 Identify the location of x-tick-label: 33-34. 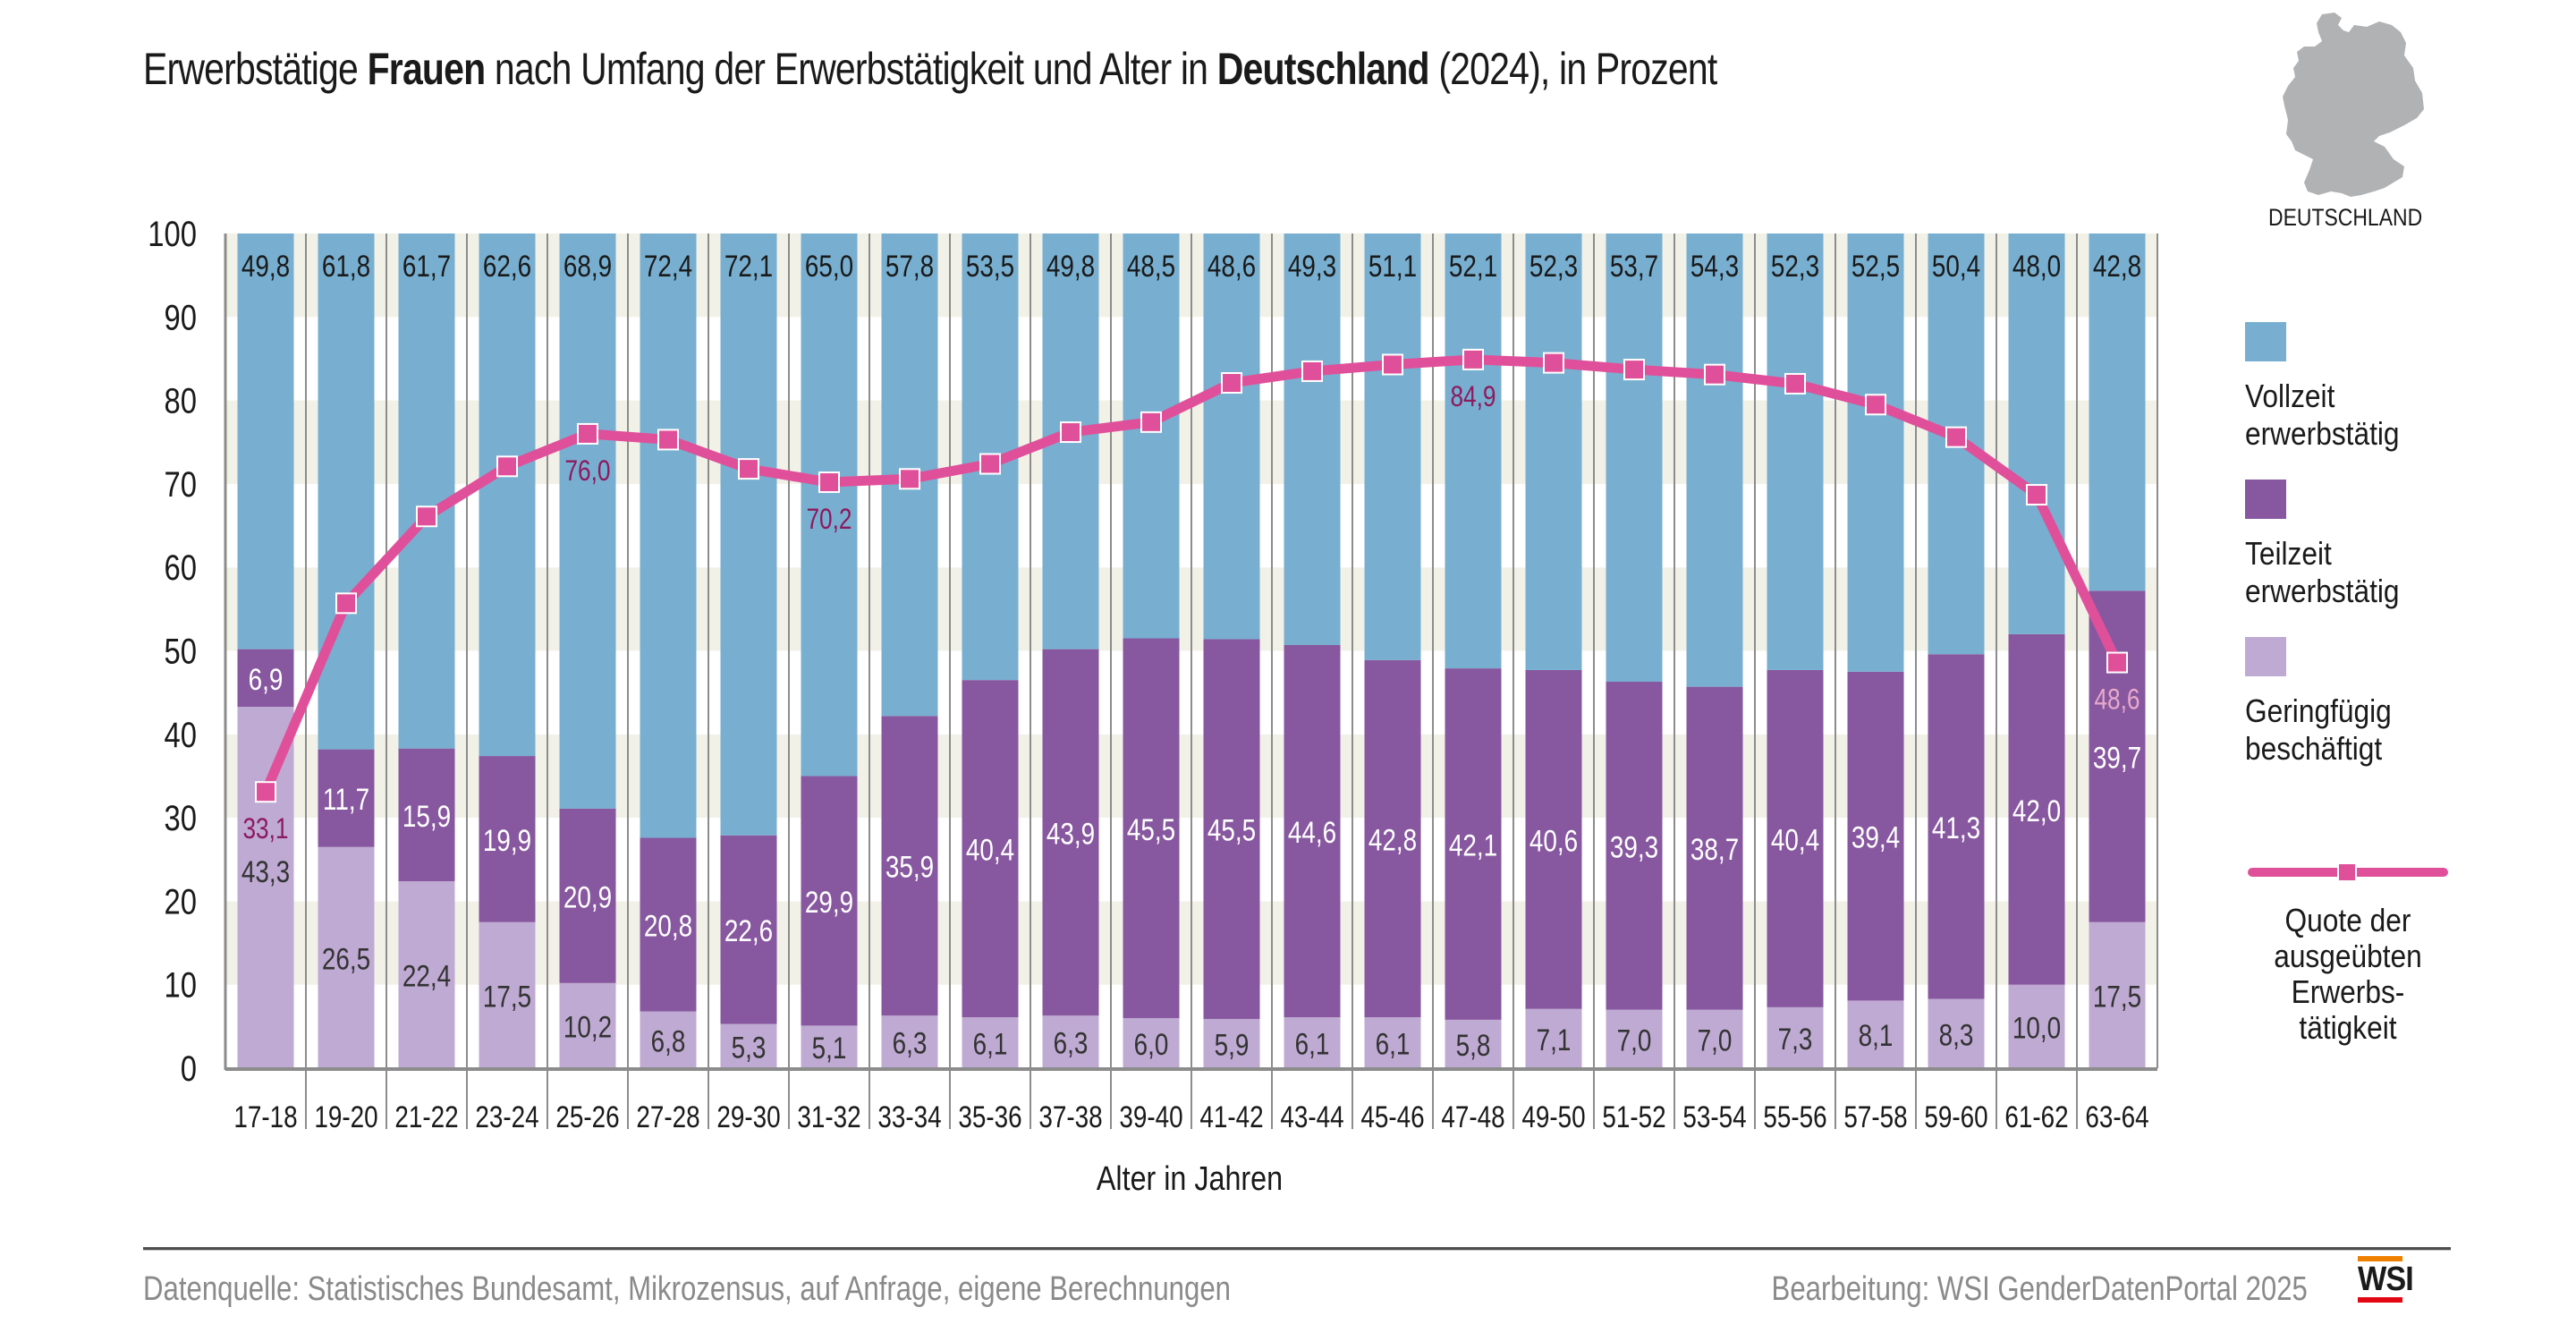
(909, 1116).